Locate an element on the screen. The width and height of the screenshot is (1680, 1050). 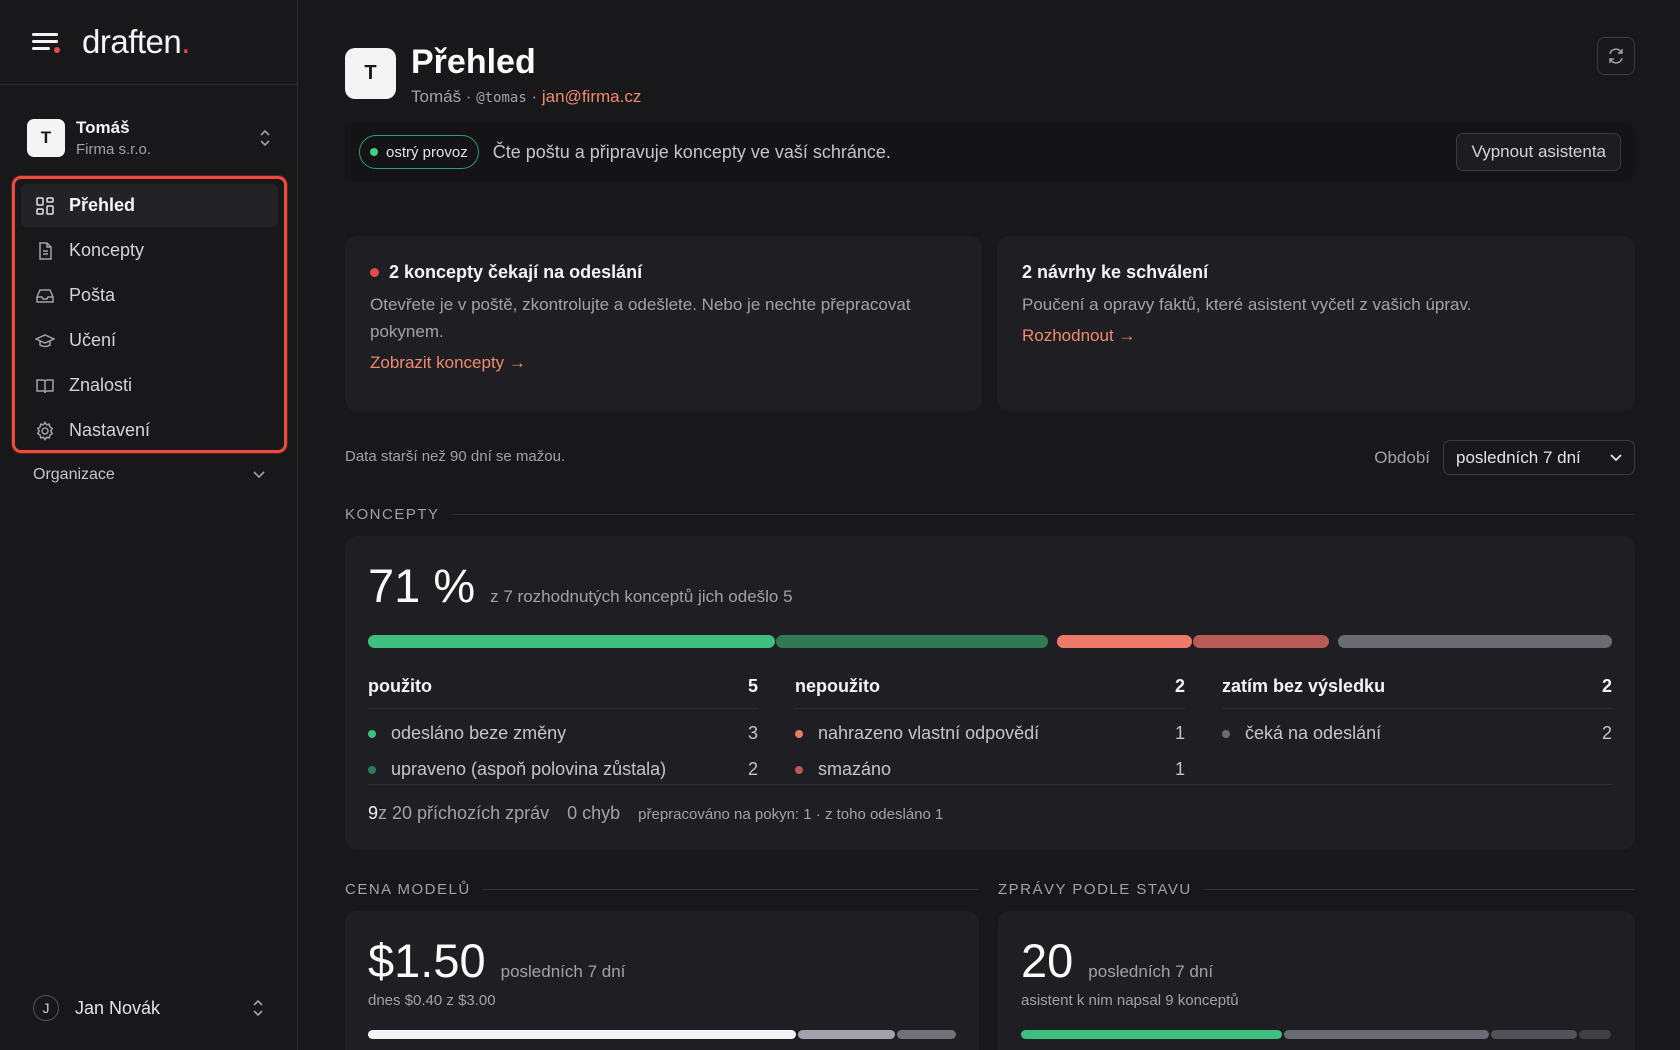
page-title: Přehled is located at coordinates (473, 62).